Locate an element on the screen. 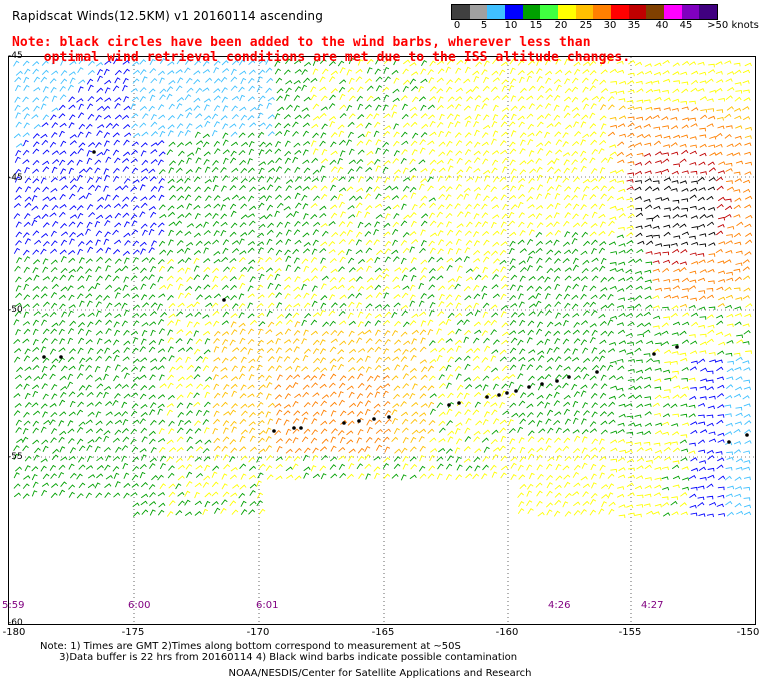 This screenshot has width=760, height=688. lat-label: -50 is located at coordinates (15, 310).